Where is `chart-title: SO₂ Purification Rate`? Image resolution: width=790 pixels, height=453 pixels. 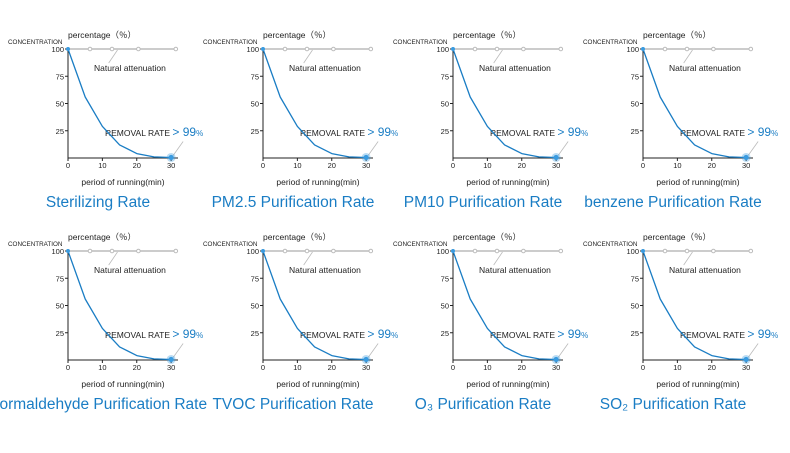 chart-title: SO₂ Purification Rate is located at coordinates (673, 404).